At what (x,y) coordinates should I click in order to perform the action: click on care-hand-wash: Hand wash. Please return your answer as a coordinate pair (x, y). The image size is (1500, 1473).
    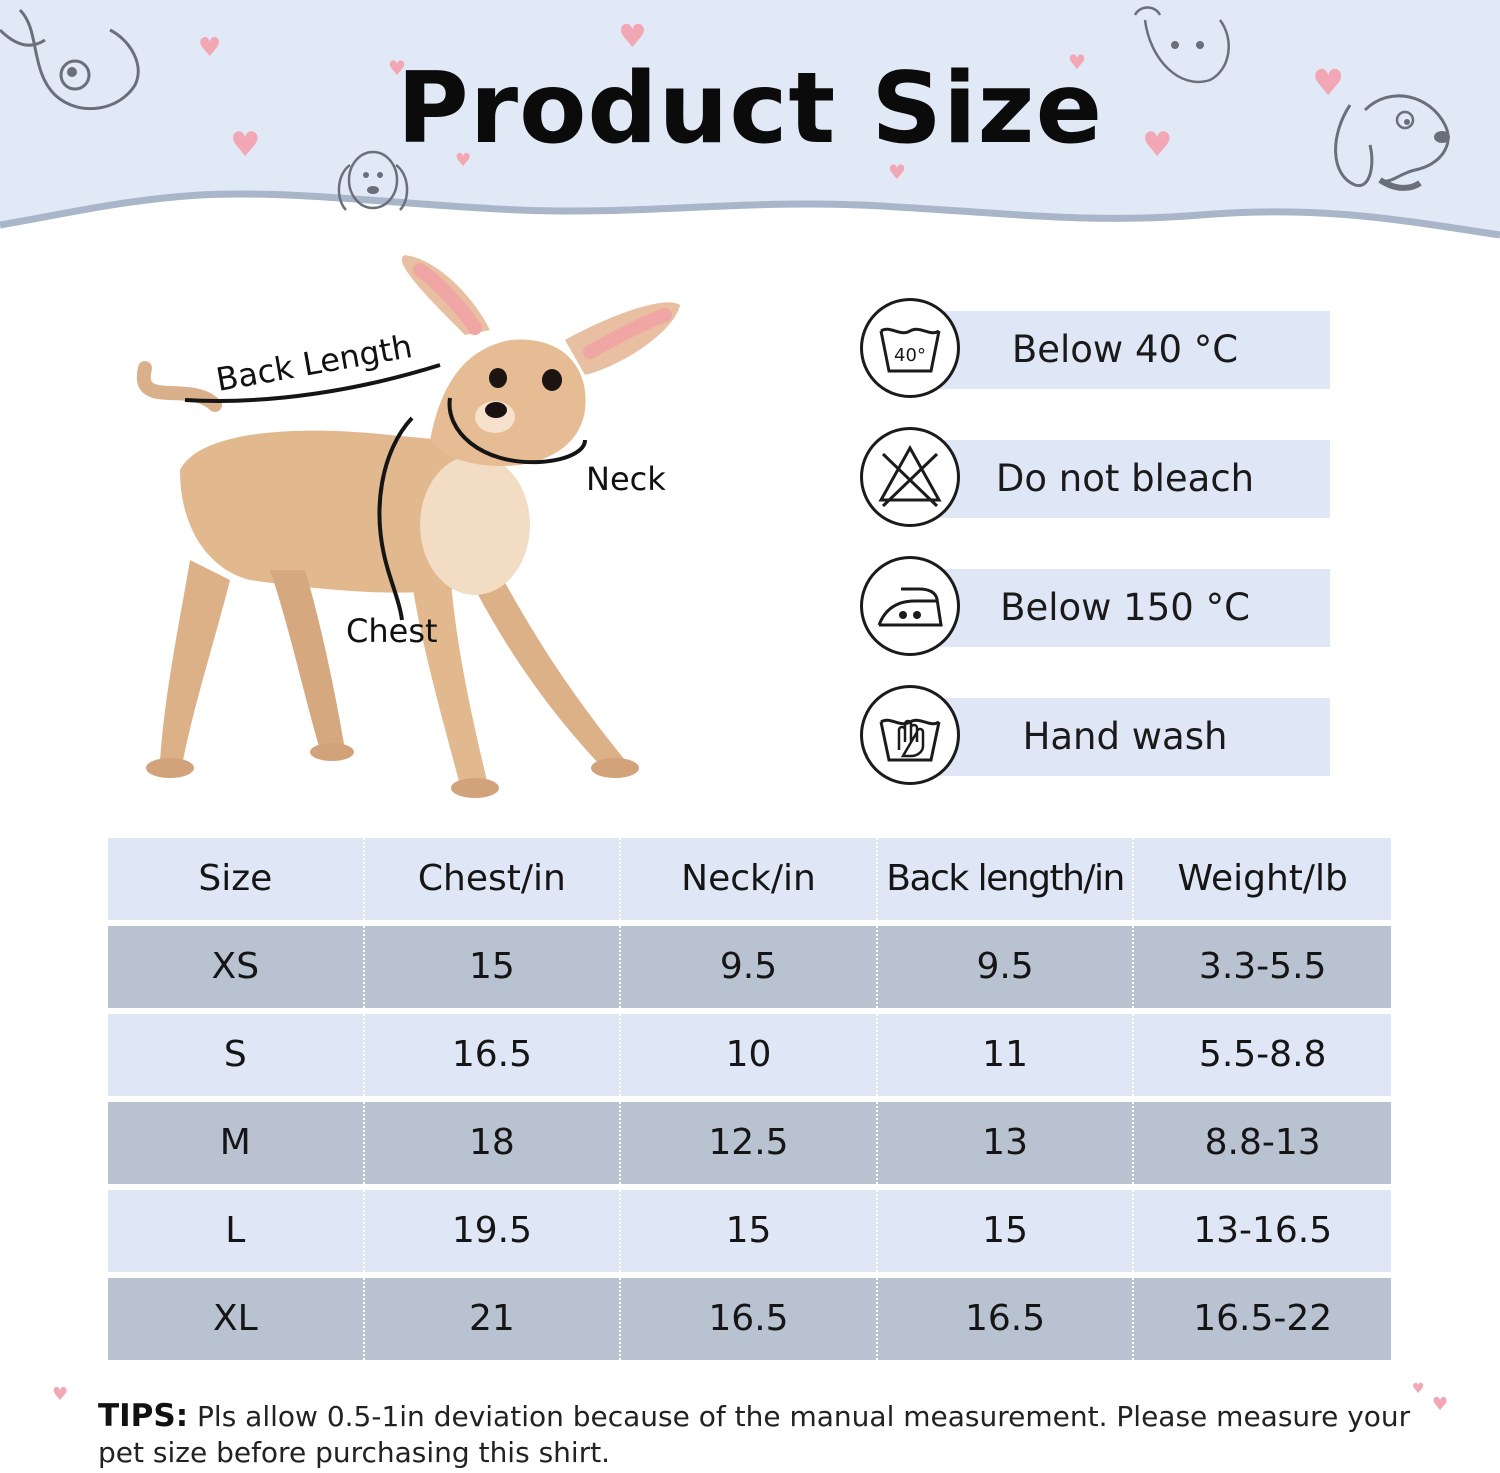
    Looking at the image, I should click on (1095, 737).